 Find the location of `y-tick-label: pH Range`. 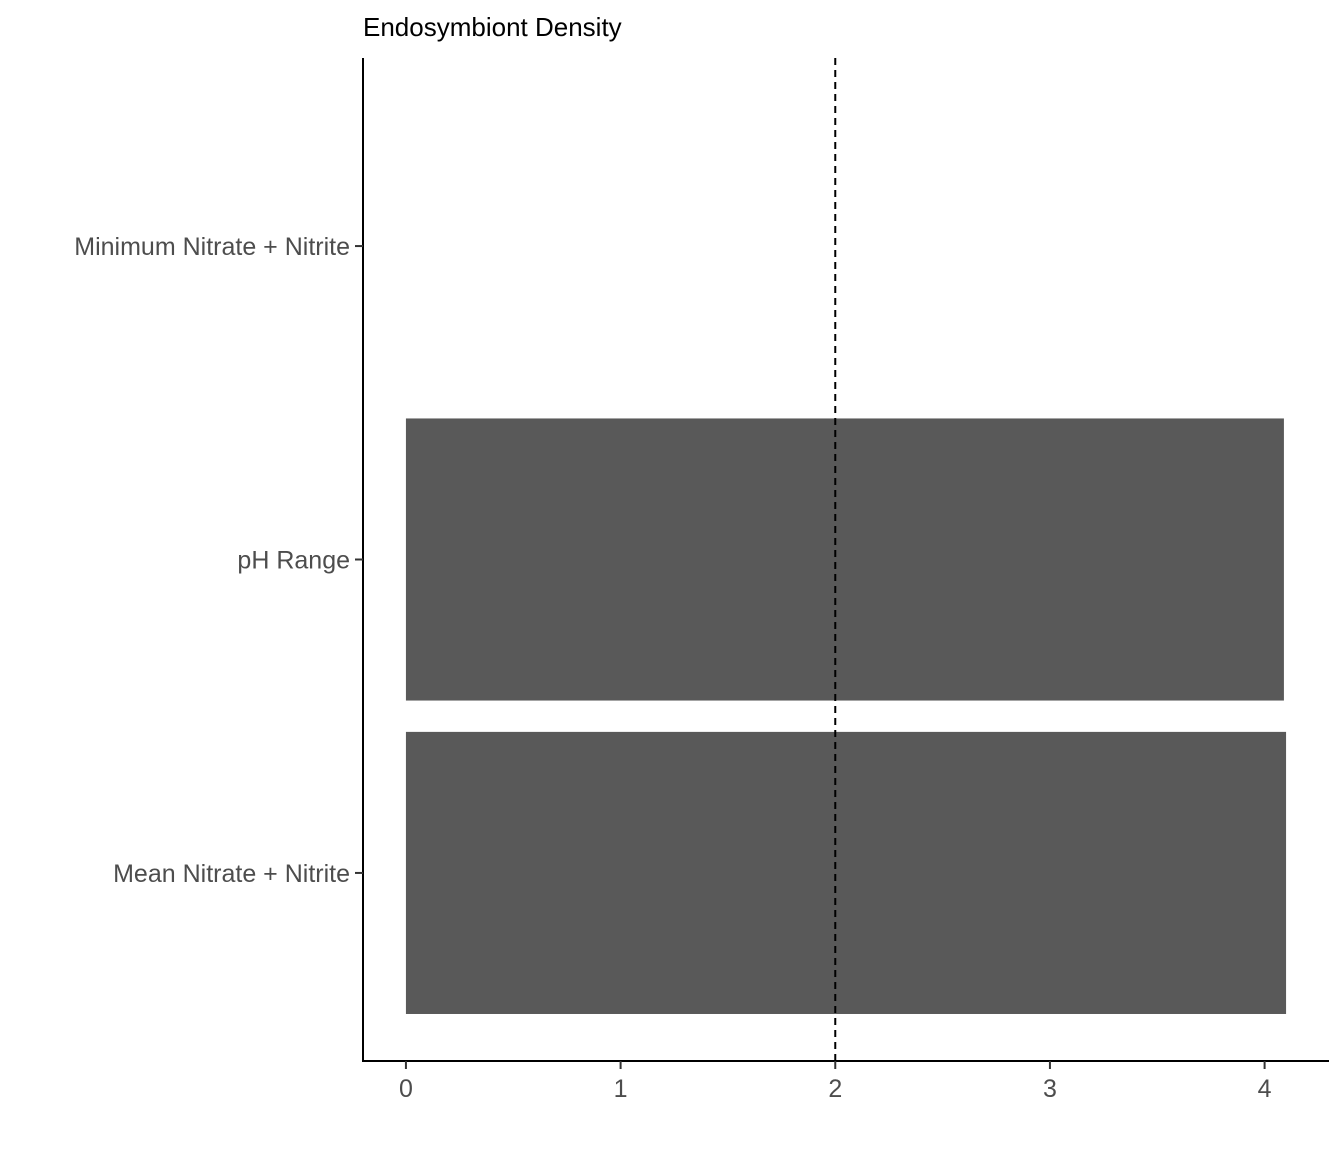

y-tick-label: pH Range is located at coordinates (293, 561).